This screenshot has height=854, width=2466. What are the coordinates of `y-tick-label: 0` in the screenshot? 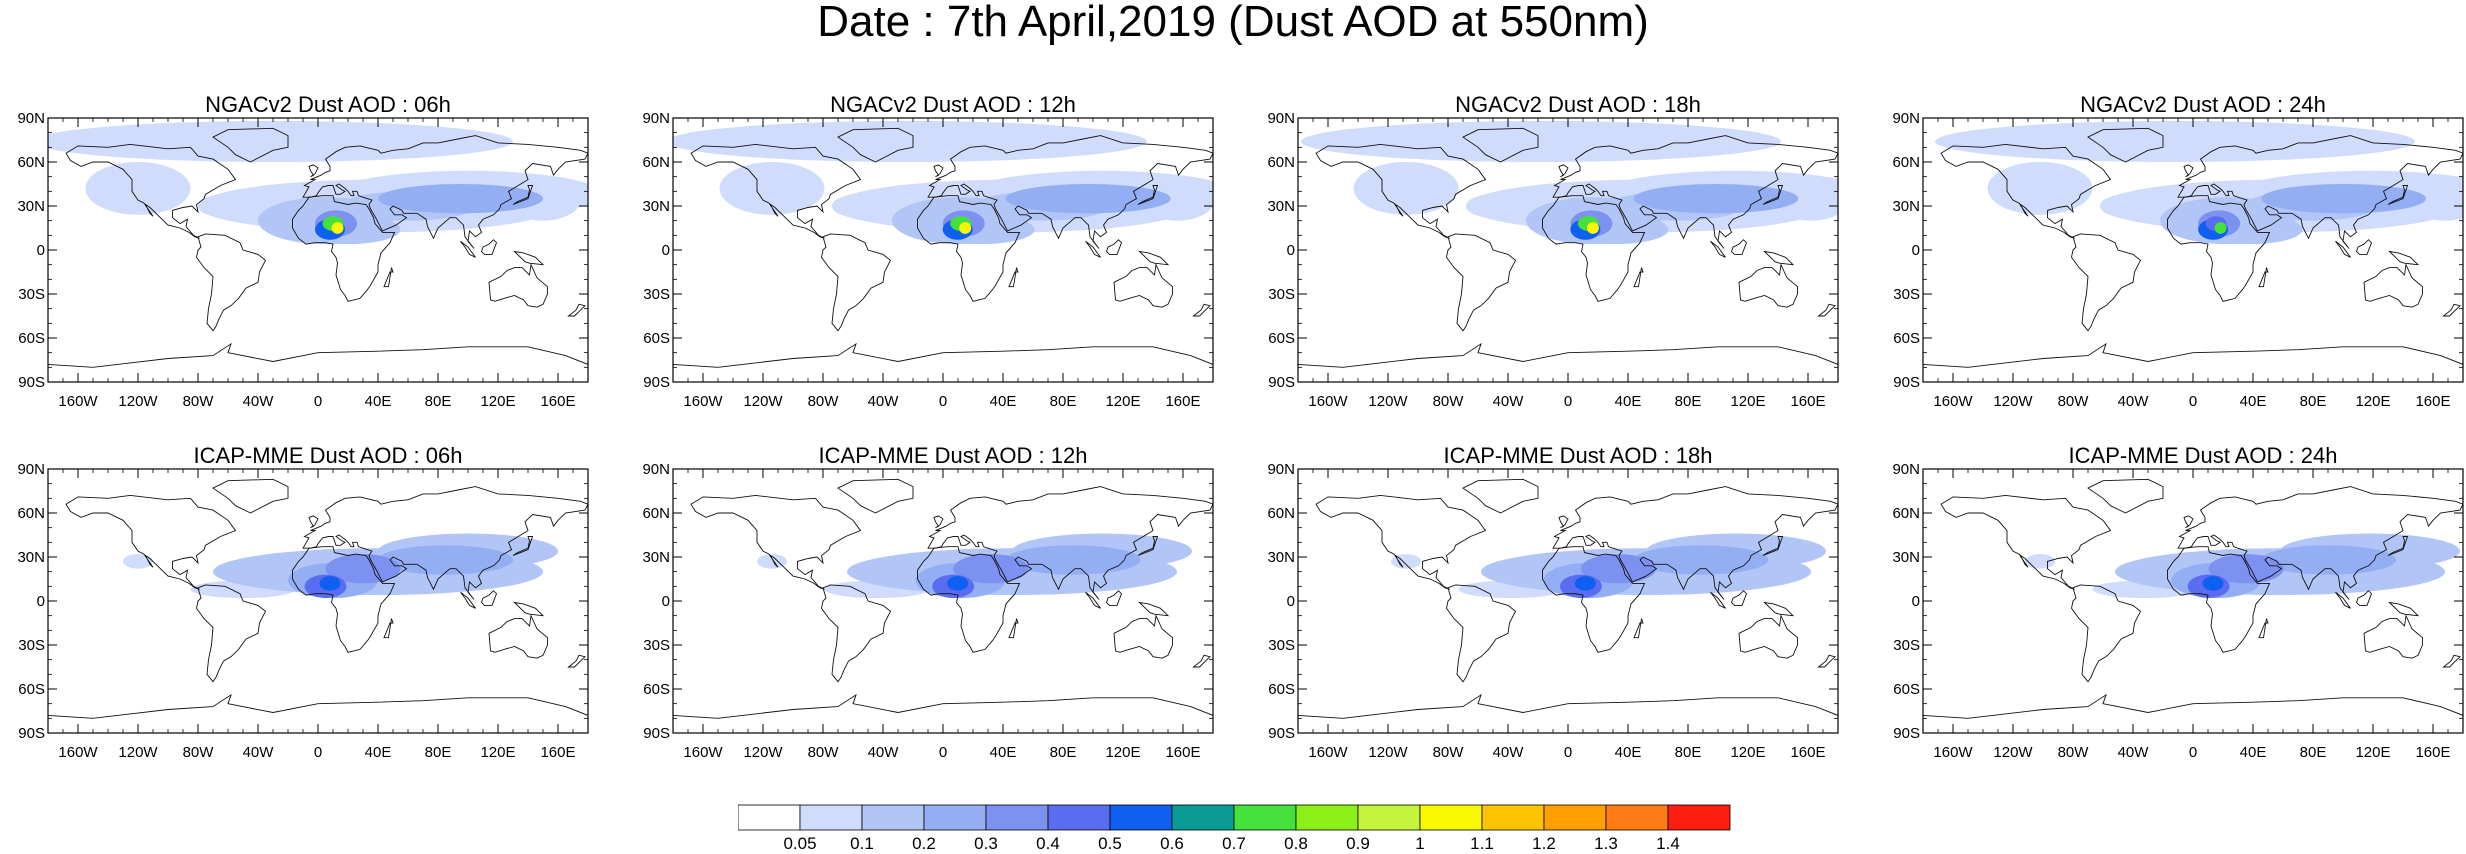 It's located at (41, 601).